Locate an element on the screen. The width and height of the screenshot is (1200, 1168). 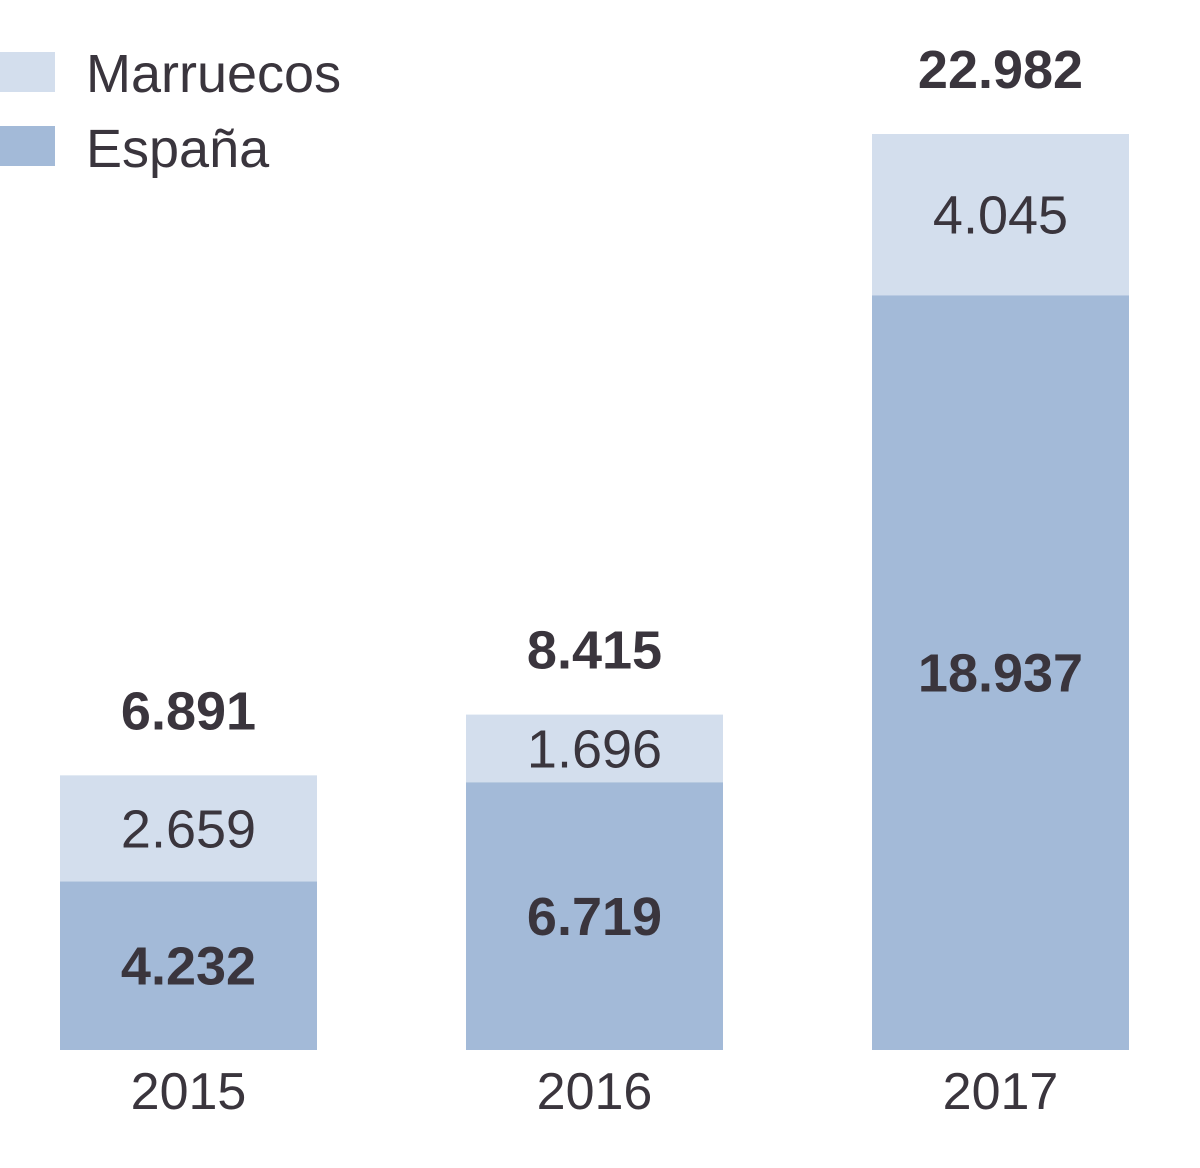
legend-swatch-espana is located at coordinates (27, 146).